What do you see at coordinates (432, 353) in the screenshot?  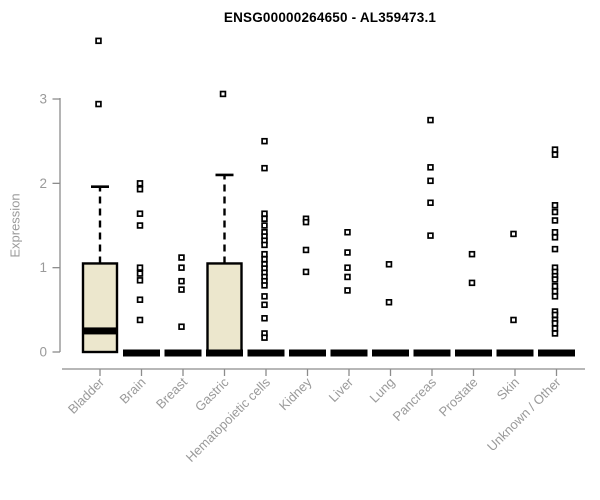 I see `zero-bar-pancreas` at bounding box center [432, 353].